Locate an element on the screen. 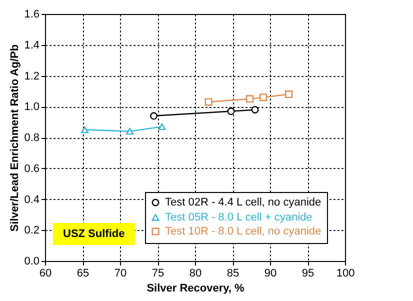 Image resolution: width=413 pixels, height=301 pixels. x-tick-label: 80 is located at coordinates (195, 274).